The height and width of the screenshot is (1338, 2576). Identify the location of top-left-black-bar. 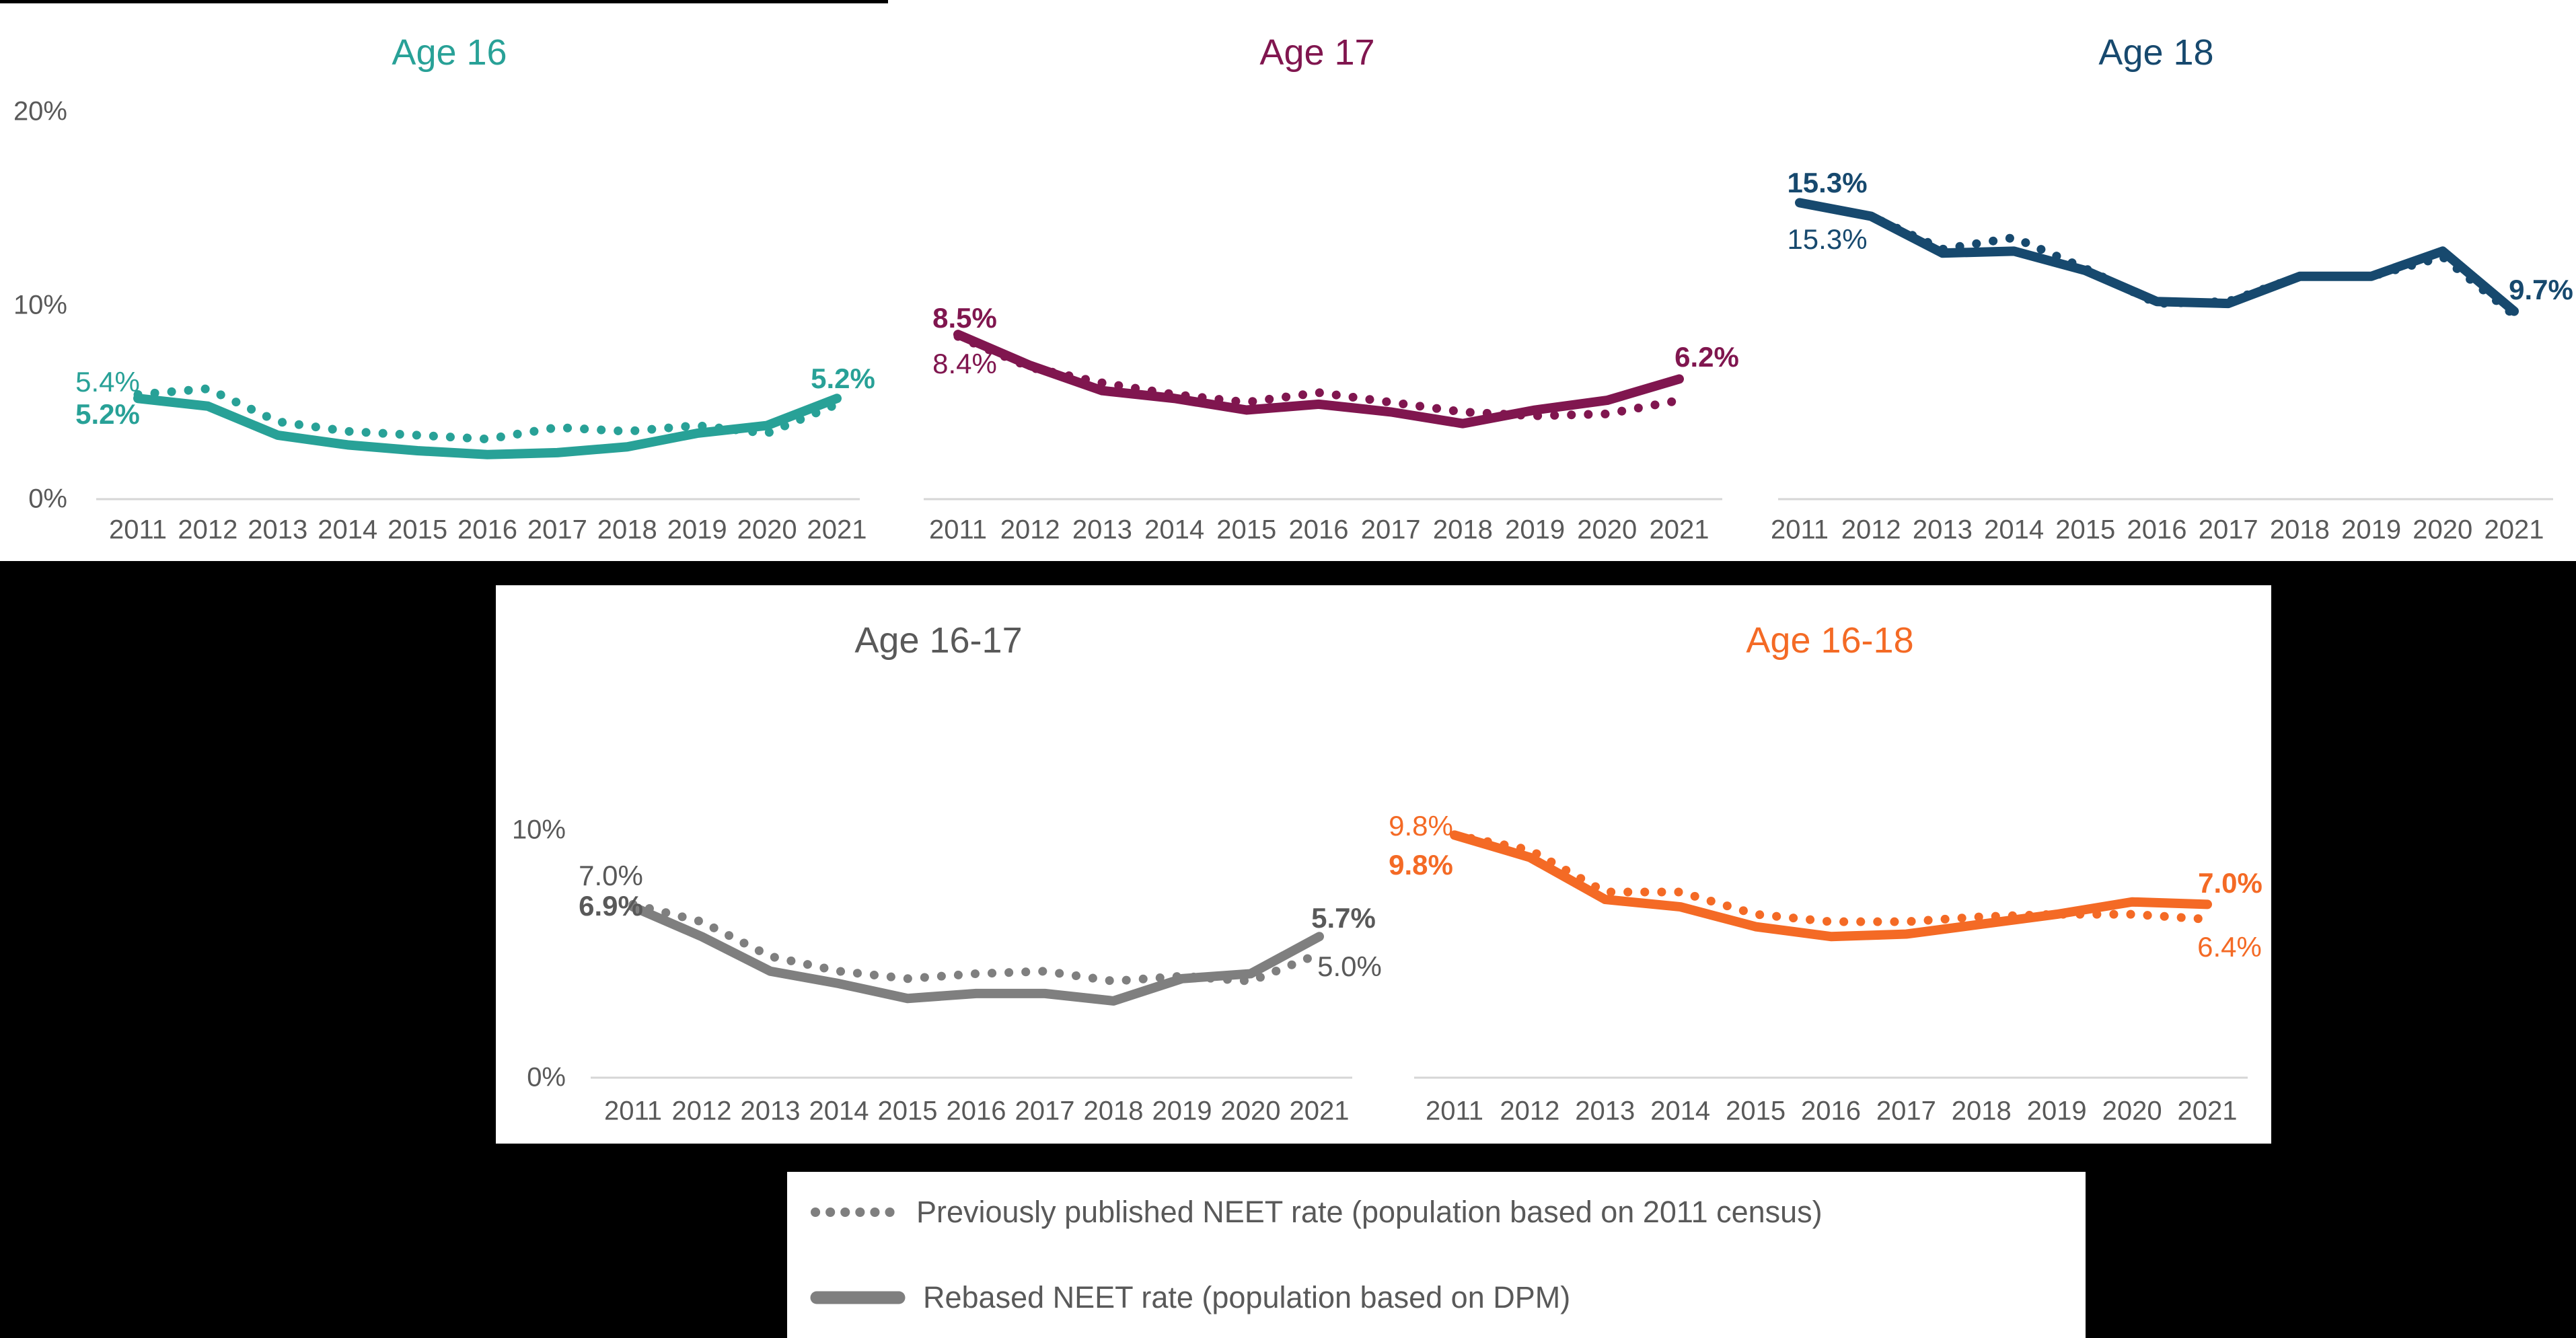
(444, 1).